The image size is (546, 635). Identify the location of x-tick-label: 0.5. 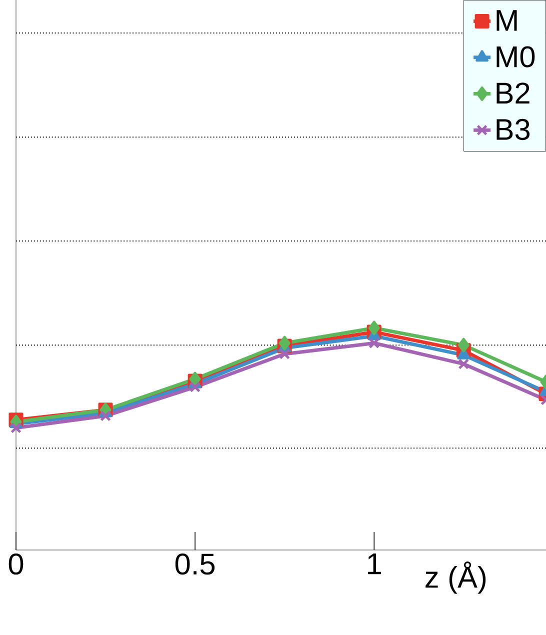
(195, 564).